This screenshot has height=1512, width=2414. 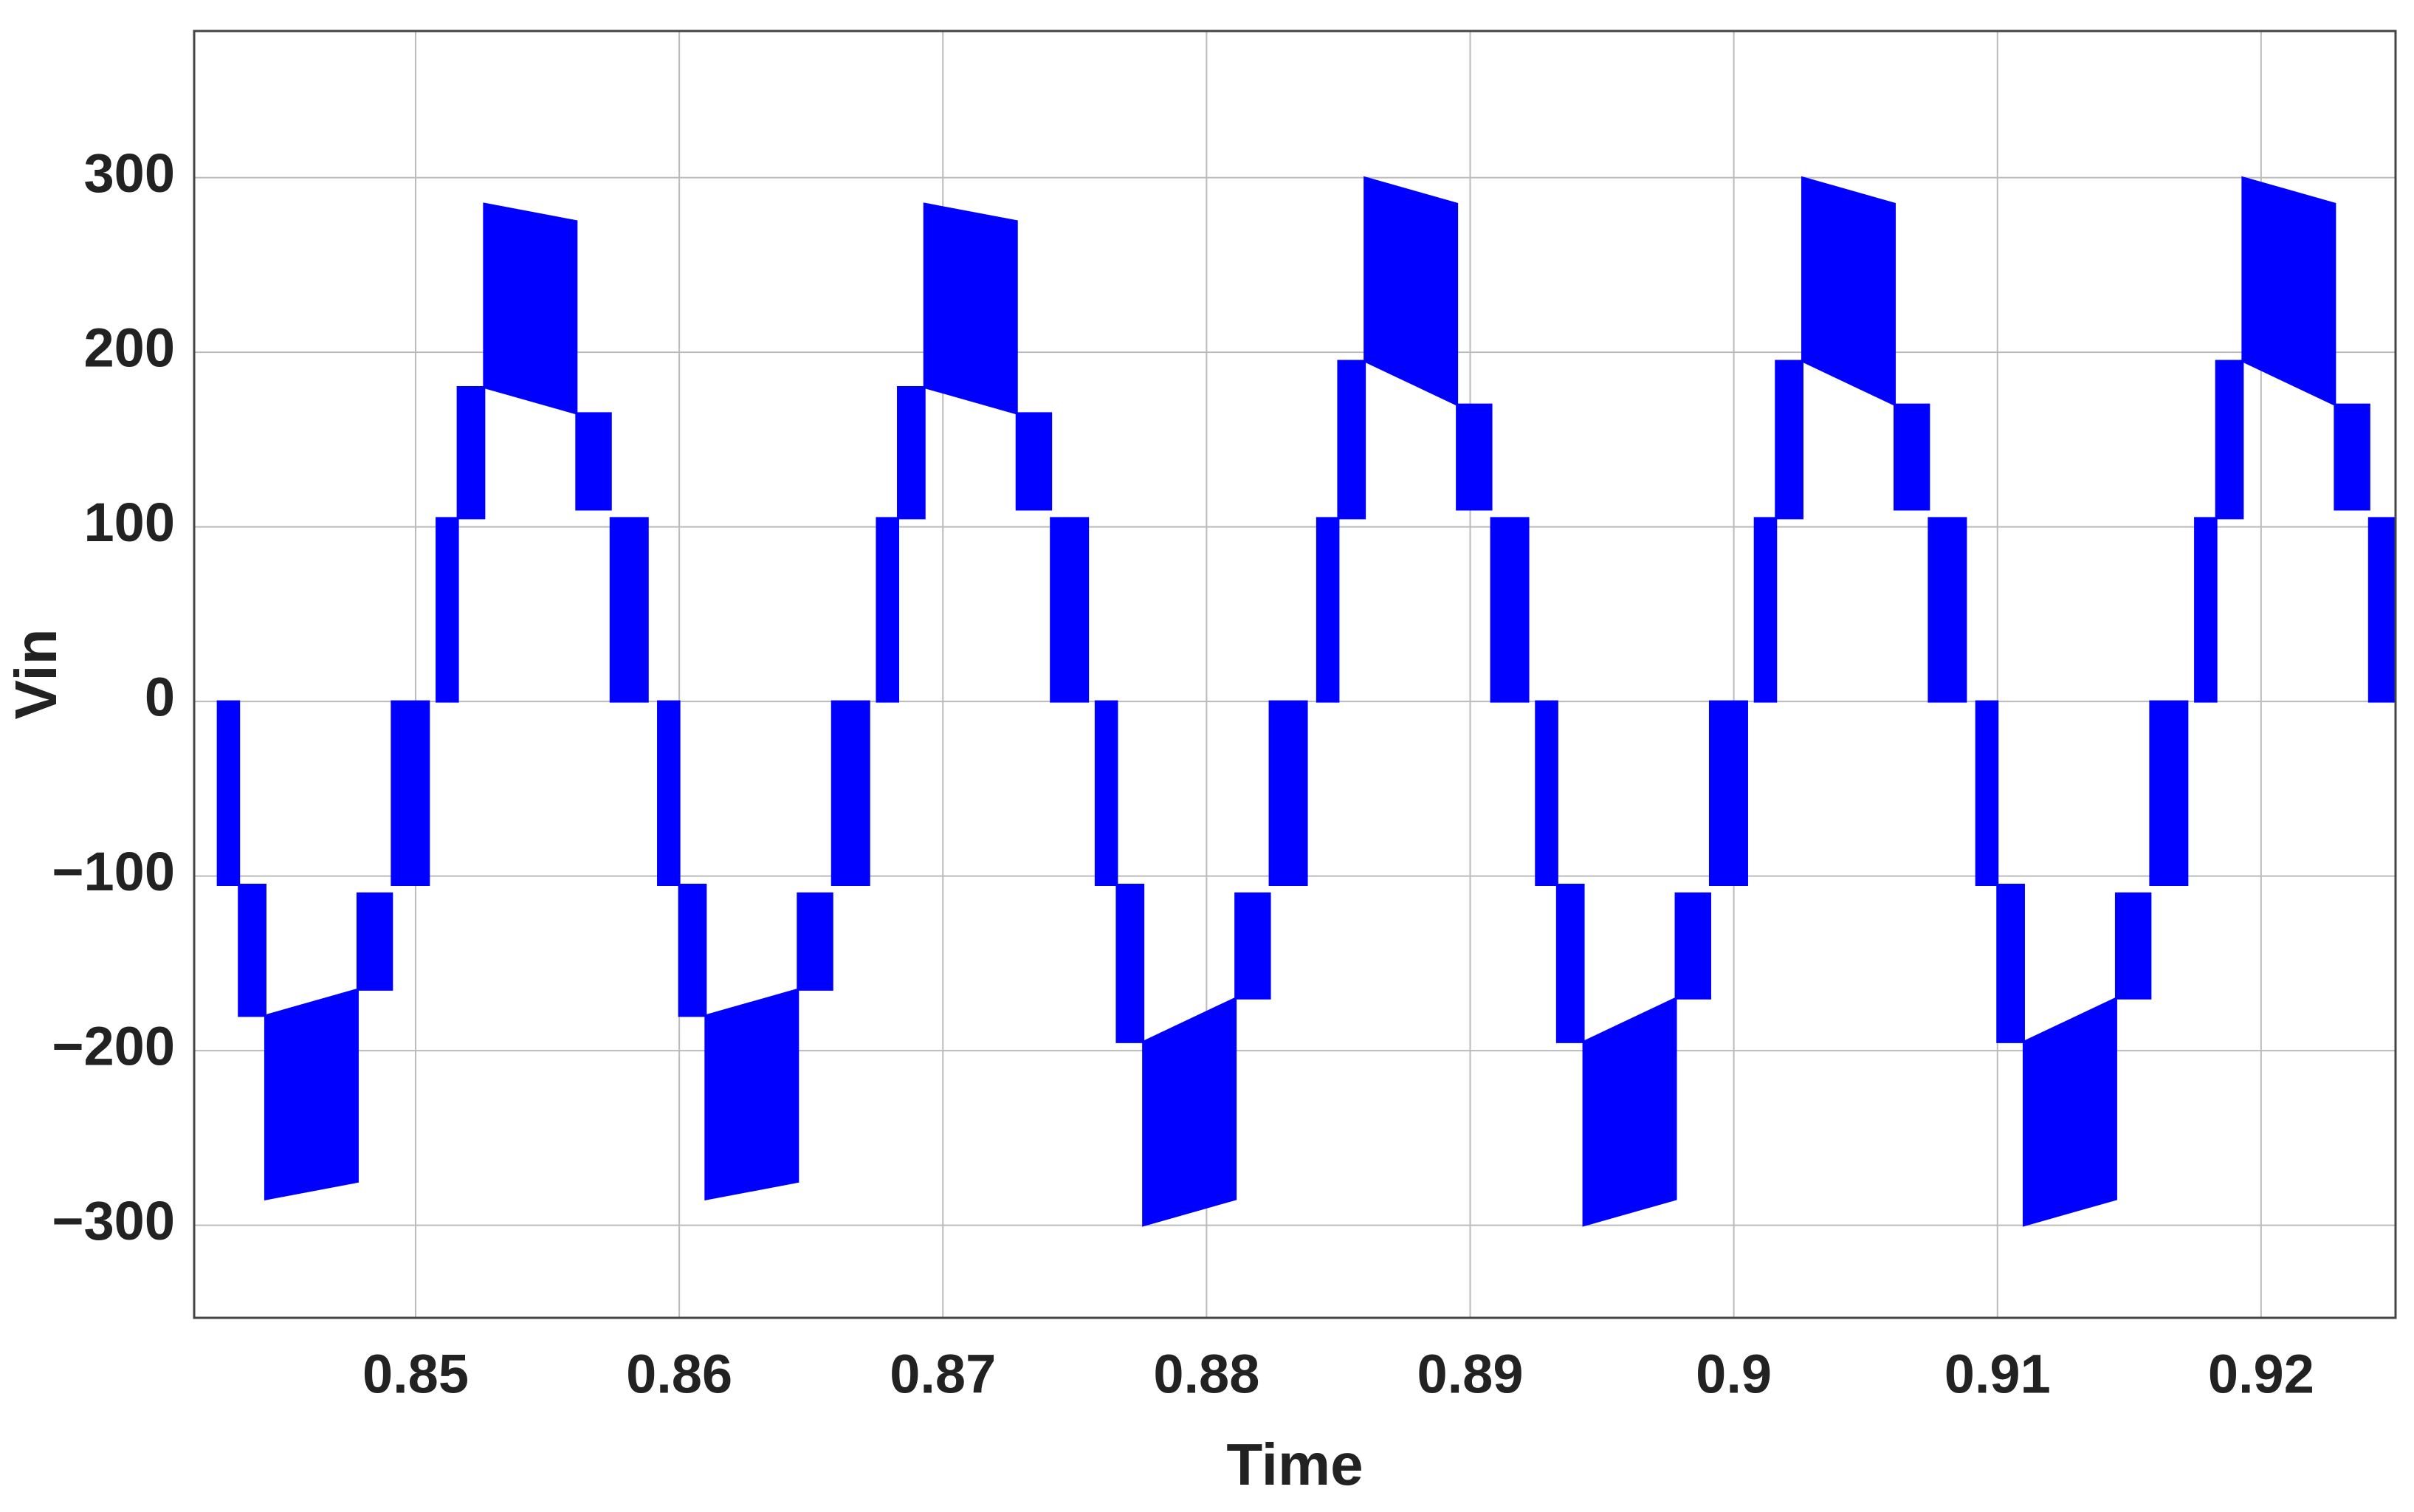 What do you see at coordinates (2261, 1374) in the screenshot?
I see `x-tick-label: 0.92` at bounding box center [2261, 1374].